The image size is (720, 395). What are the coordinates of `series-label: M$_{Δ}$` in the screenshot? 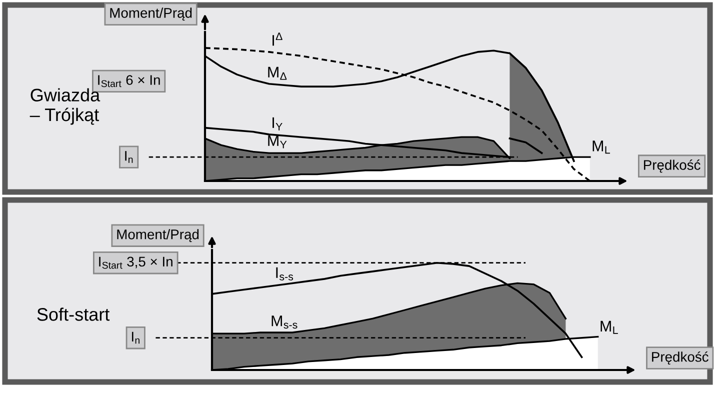 It's located at (277, 73).